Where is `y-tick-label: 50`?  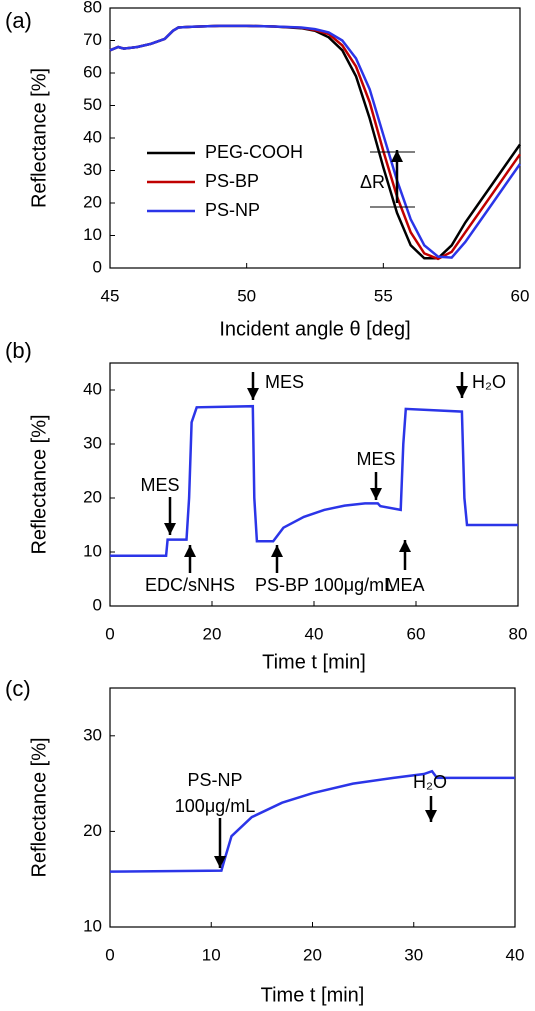 y-tick-label: 50 is located at coordinates (92, 104).